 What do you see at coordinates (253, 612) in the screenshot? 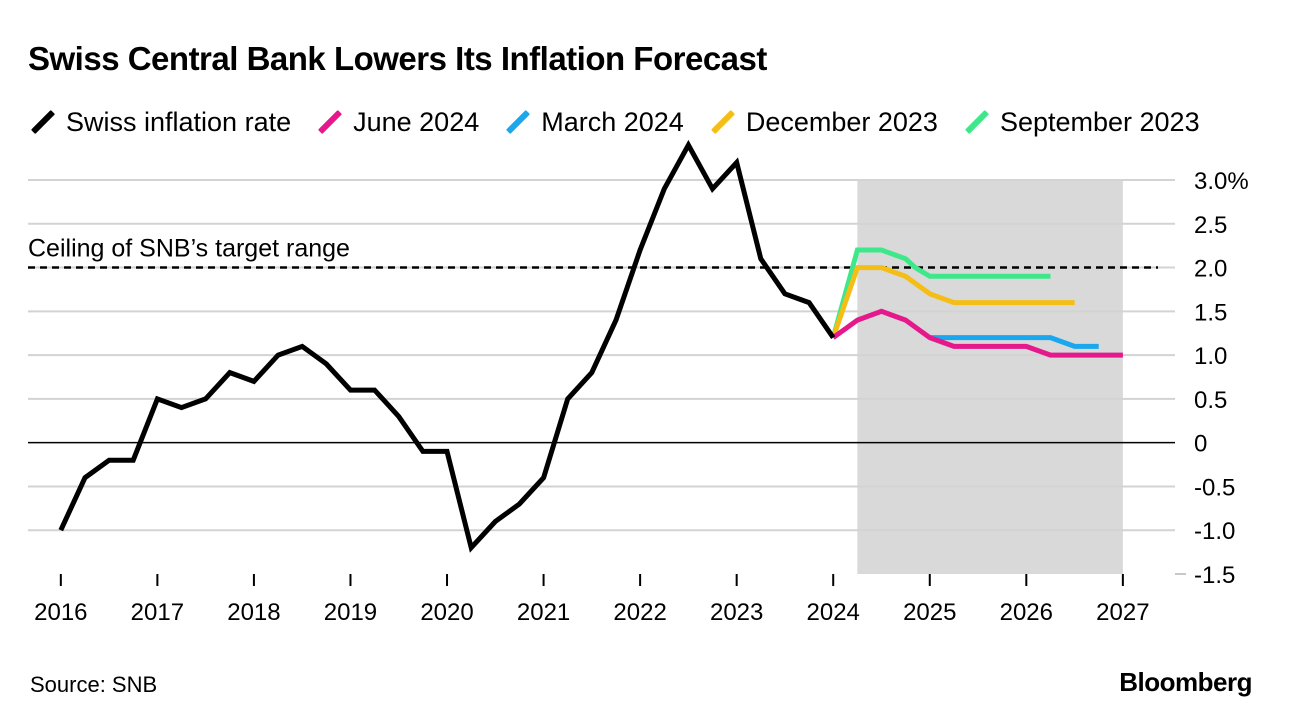
I see `x-tick-label: 2018` at bounding box center [253, 612].